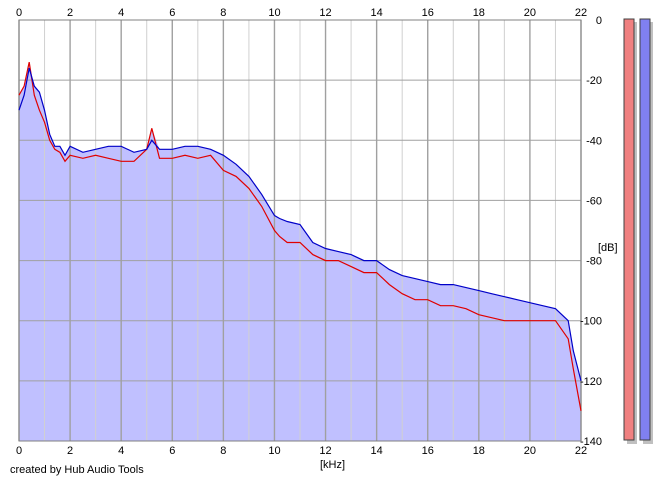 The width and height of the screenshot is (664, 481). I want to click on x-tick-label-bottom: 20, so click(530, 451).